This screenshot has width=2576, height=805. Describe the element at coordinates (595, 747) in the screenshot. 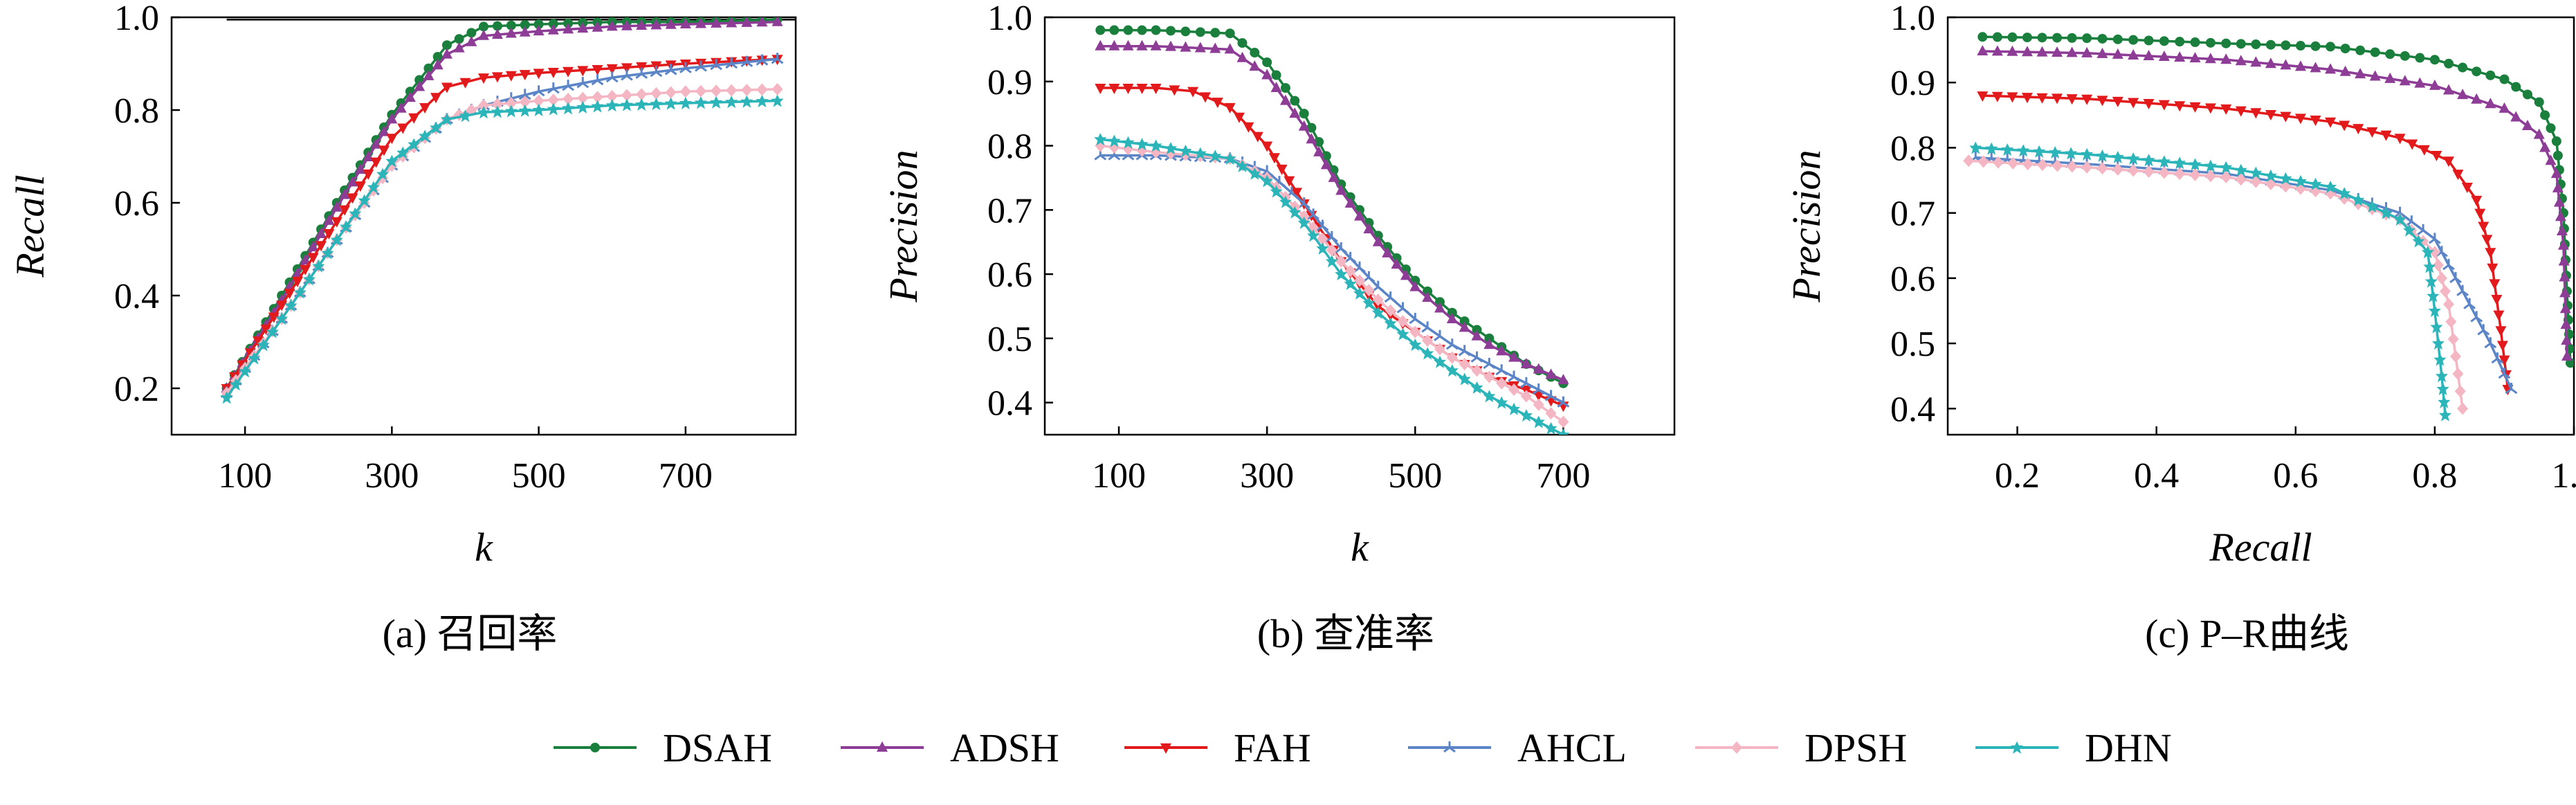

I see `legend-marker-dsah` at that location.